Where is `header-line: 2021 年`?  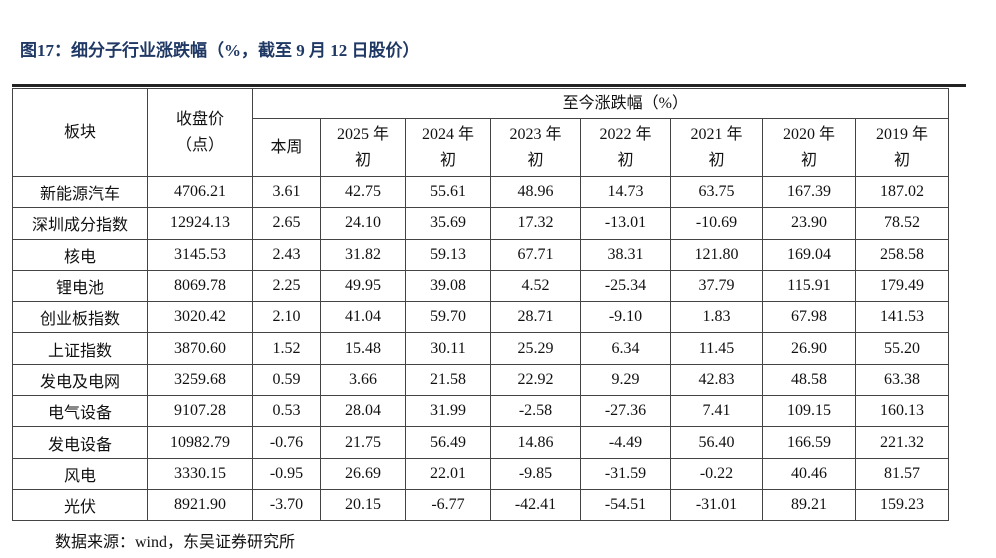 header-line: 2021 年 is located at coordinates (716, 134).